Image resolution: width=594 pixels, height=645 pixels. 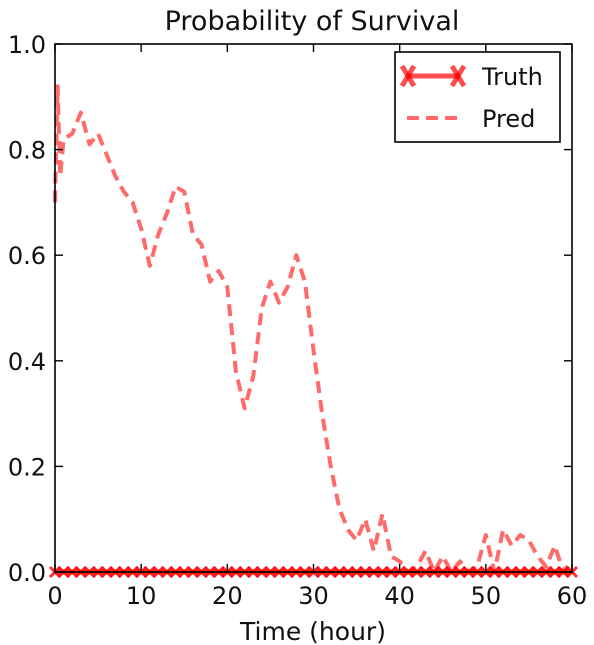 What do you see at coordinates (27, 467) in the screenshot?
I see `y-tick-label: 0.2` at bounding box center [27, 467].